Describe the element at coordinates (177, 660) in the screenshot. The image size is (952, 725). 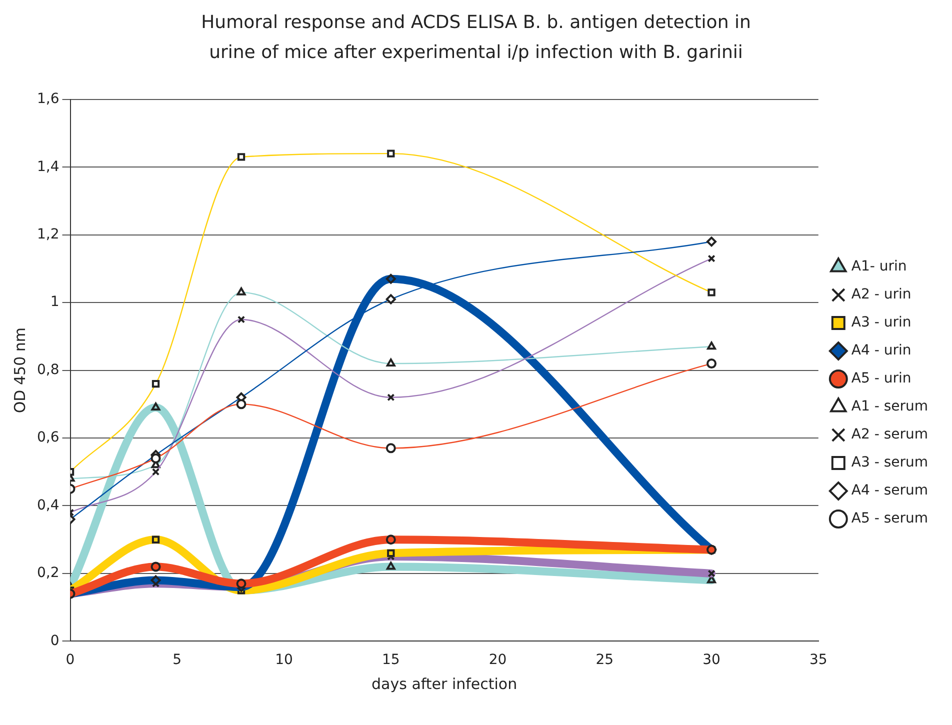
I see `x-tick-label: 5` at that location.